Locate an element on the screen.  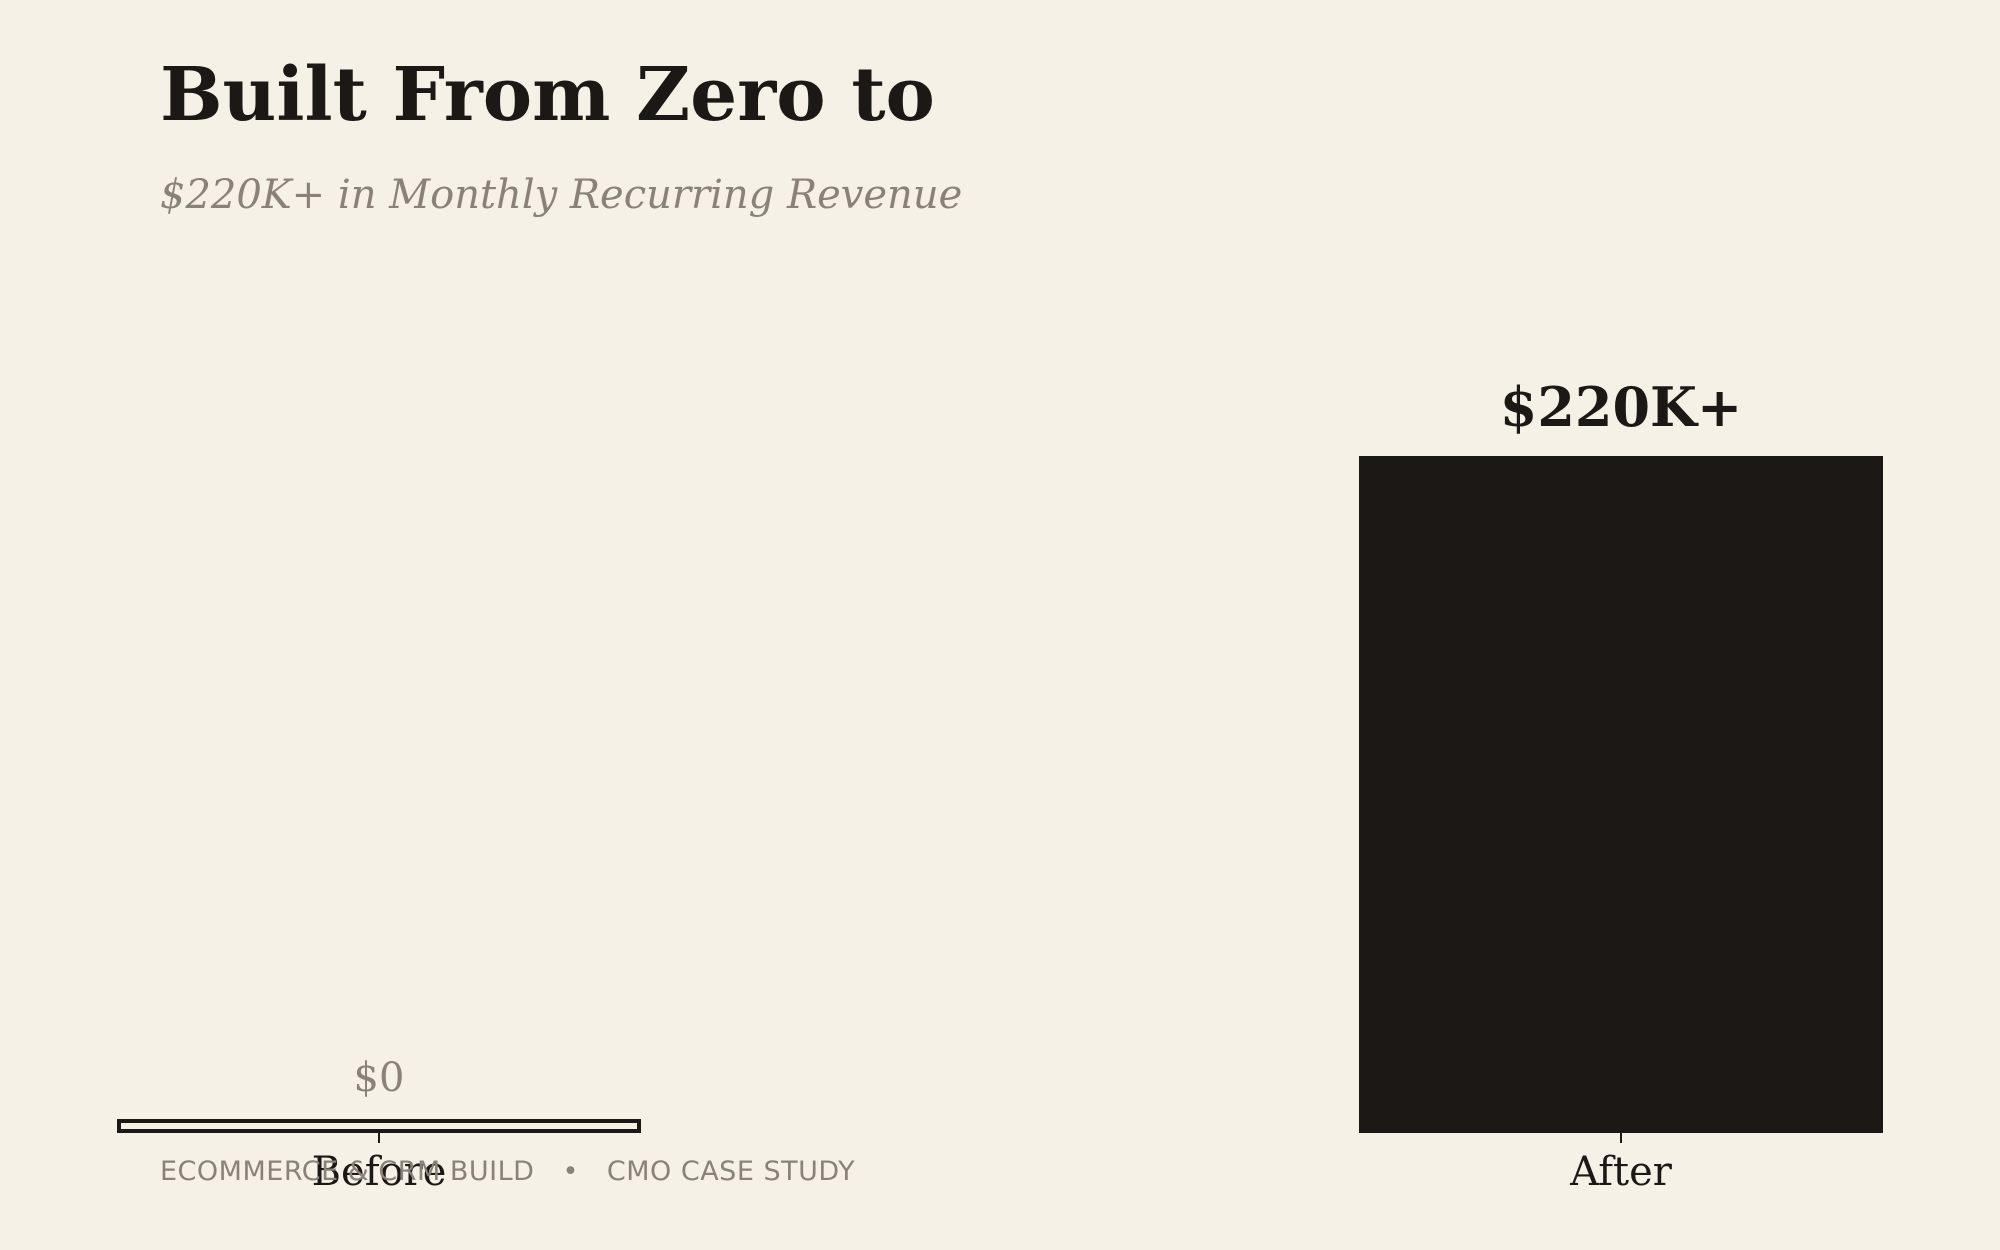
chart-title: Built From Zero to is located at coordinates (547, 95).